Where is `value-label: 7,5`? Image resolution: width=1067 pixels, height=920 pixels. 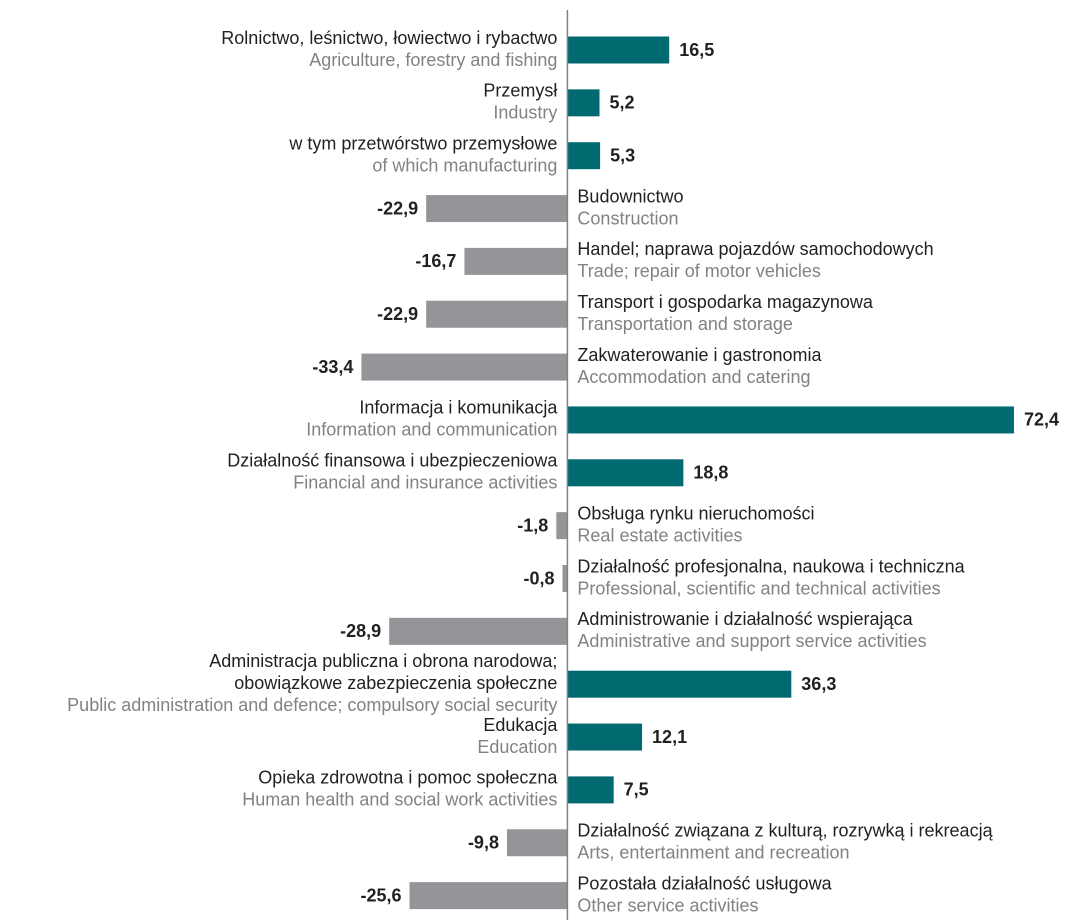
value-label: 7,5 is located at coordinates (636, 790).